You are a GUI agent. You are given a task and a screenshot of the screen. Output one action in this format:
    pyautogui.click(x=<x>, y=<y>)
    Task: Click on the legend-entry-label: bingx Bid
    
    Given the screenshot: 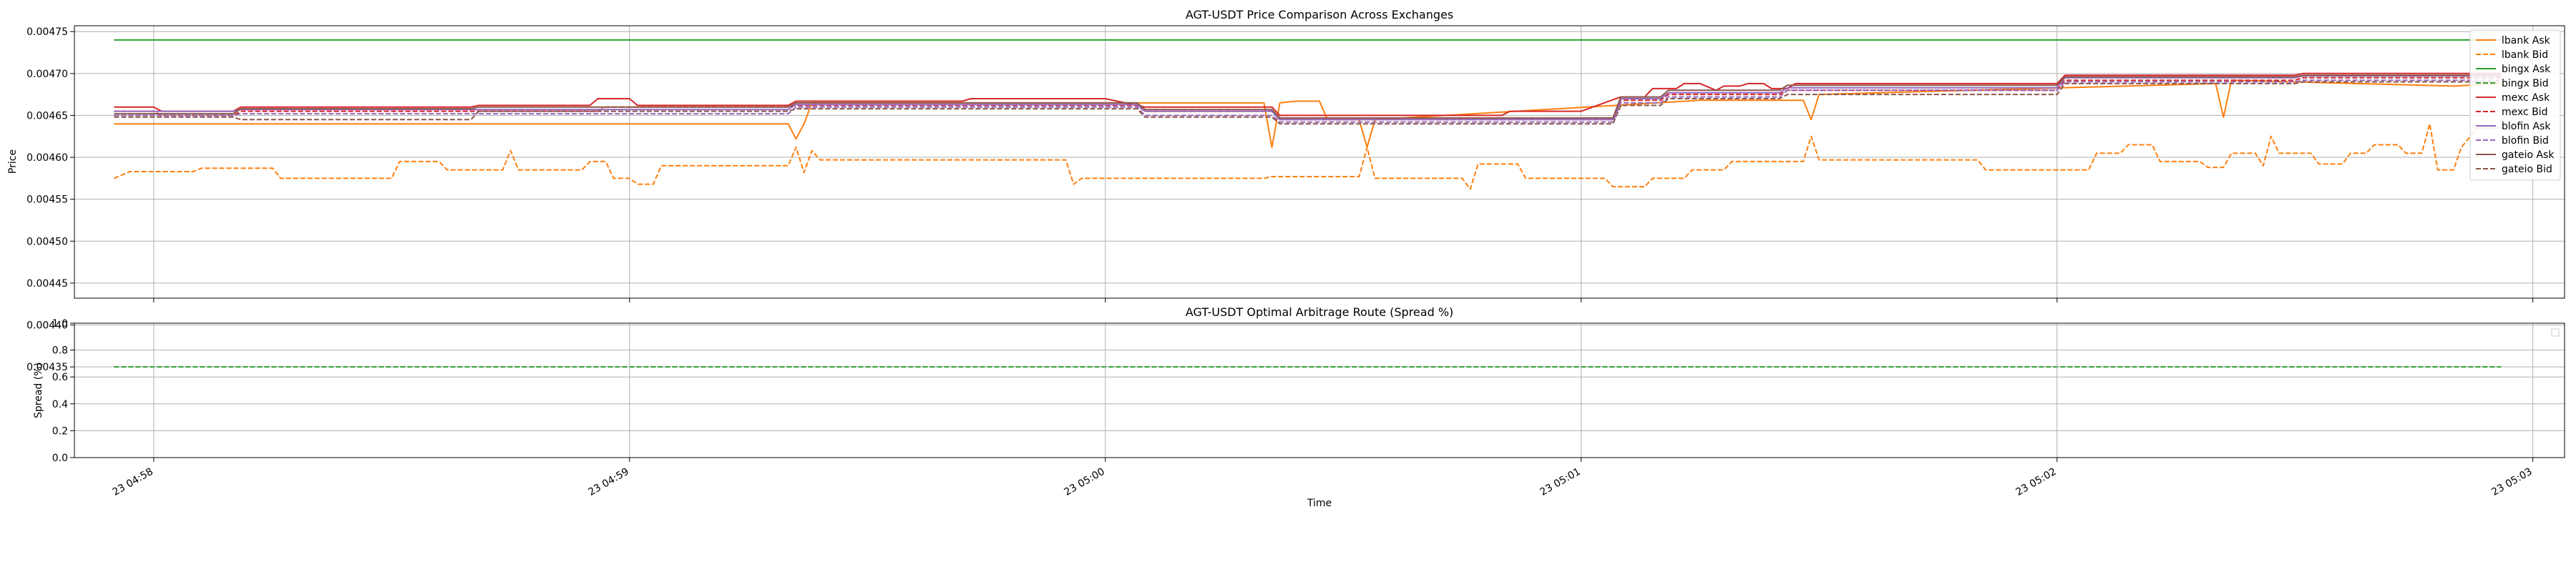 What is the action you would take?
    pyautogui.click(x=2525, y=83)
    